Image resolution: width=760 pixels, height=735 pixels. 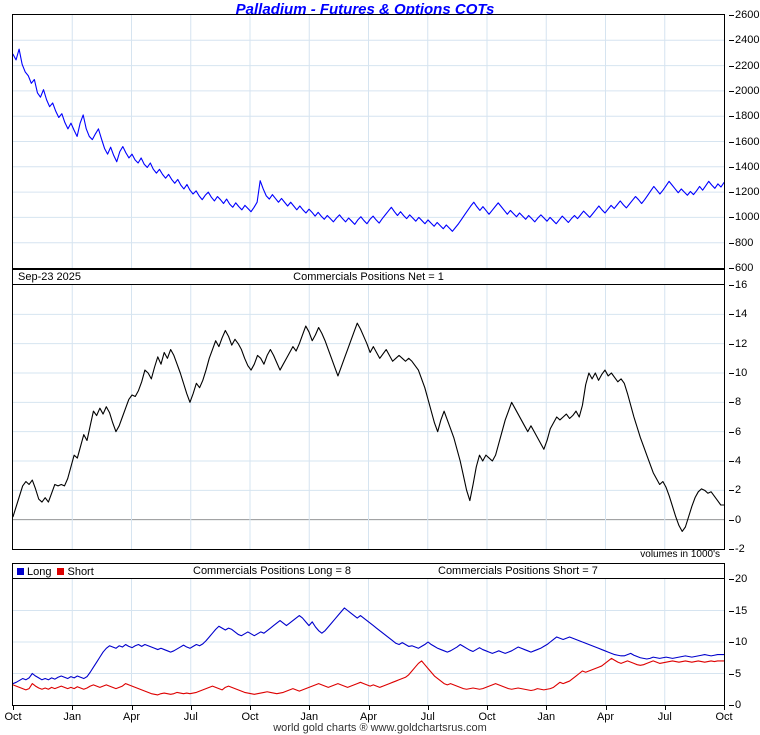 What do you see at coordinates (380, 719) in the screenshot?
I see `x-axis-labels: Oct Jan Apr Jul Oct Jan Apr Jul Oct Jan Apr Jul Oct` at bounding box center [380, 719].